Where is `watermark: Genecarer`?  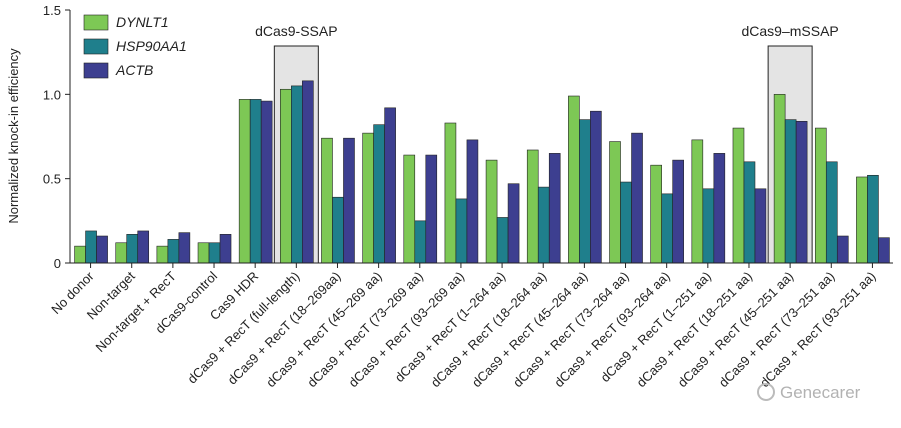
watermark: Genecarer is located at coordinates (820, 392).